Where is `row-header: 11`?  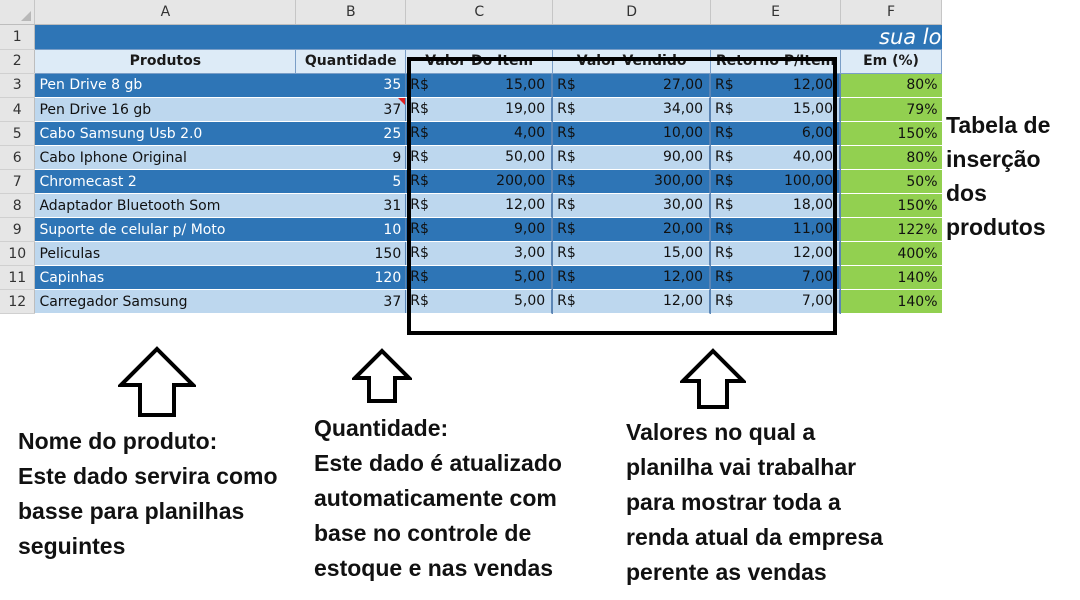 row-header: 11 is located at coordinates (18, 277).